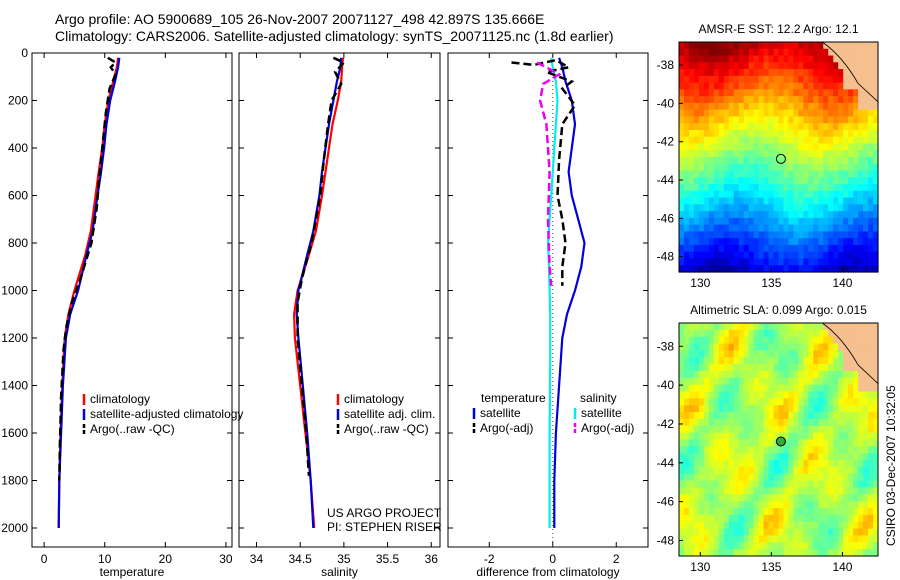 This screenshot has height=580, width=900. I want to click on y-tick-label: 0, so click(24, 53).